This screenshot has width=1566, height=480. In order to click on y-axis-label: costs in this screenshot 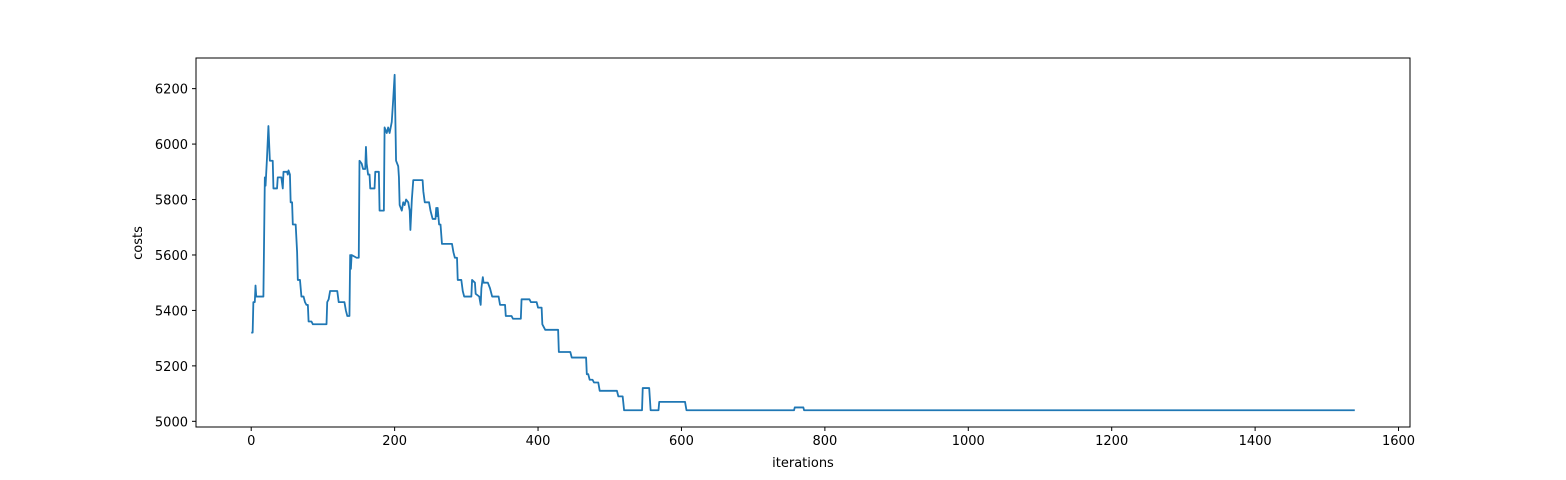, I will do `click(138, 243)`.